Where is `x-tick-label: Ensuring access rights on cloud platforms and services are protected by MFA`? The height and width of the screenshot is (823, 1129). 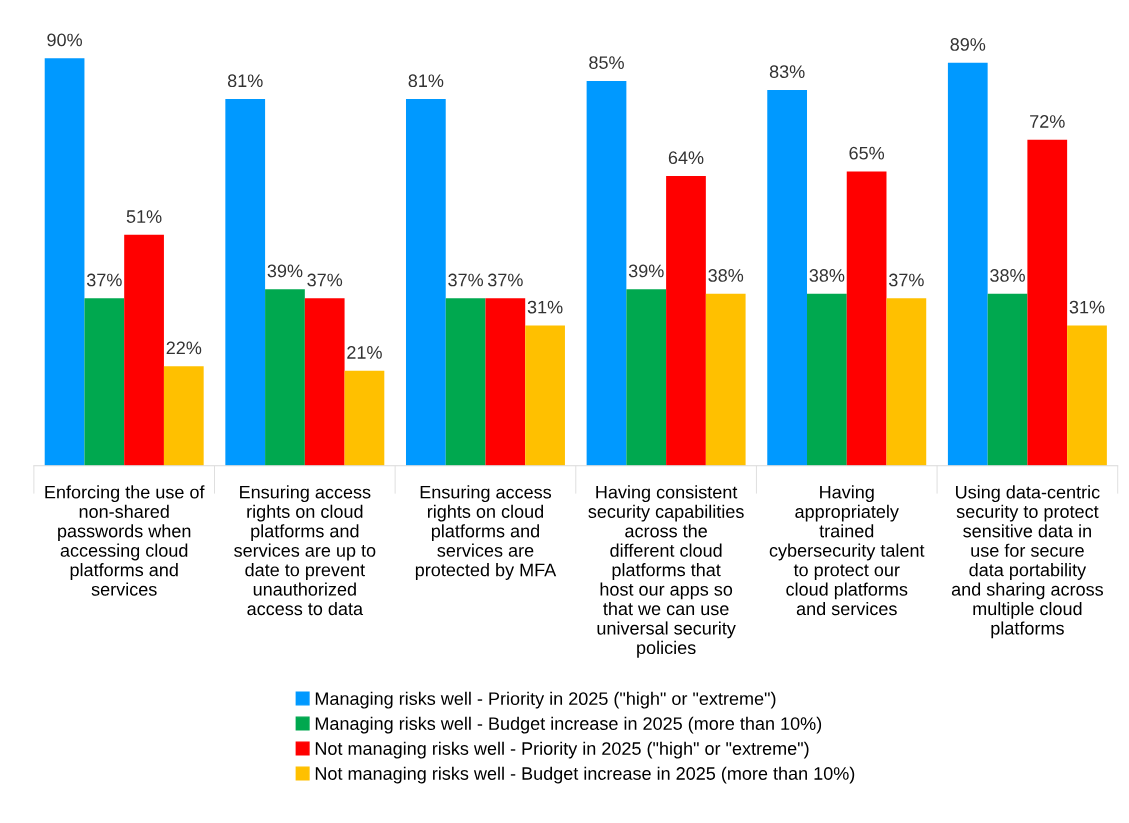 x-tick-label: Ensuring access rights on cloud platforms and services are protected by MFA is located at coordinates (486, 532).